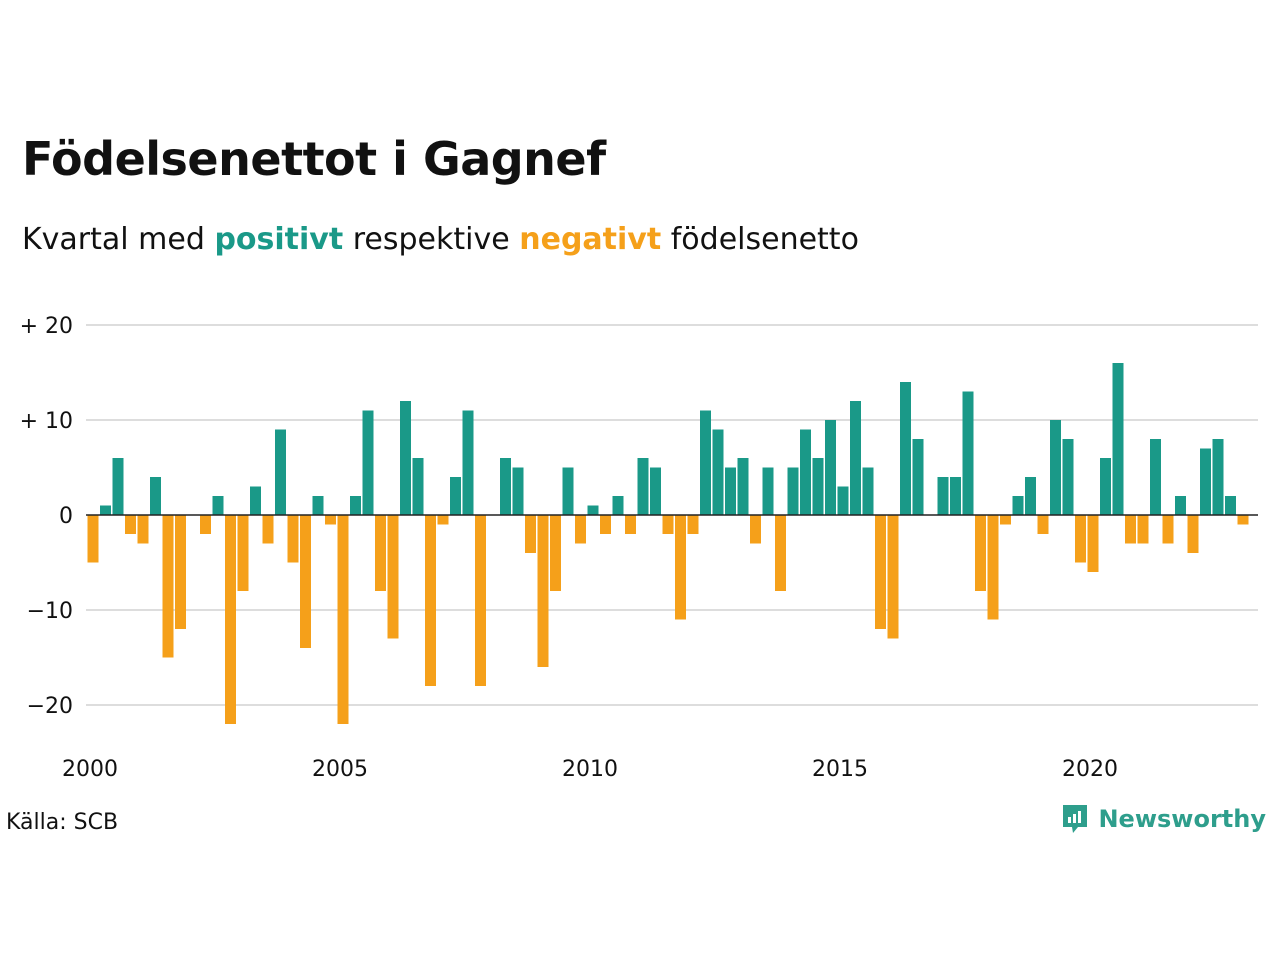 This screenshot has width=1280, height=960. What do you see at coordinates (590, 769) in the screenshot?
I see `x-axis-labels: 2000 2005 2010 2015 2020` at bounding box center [590, 769].